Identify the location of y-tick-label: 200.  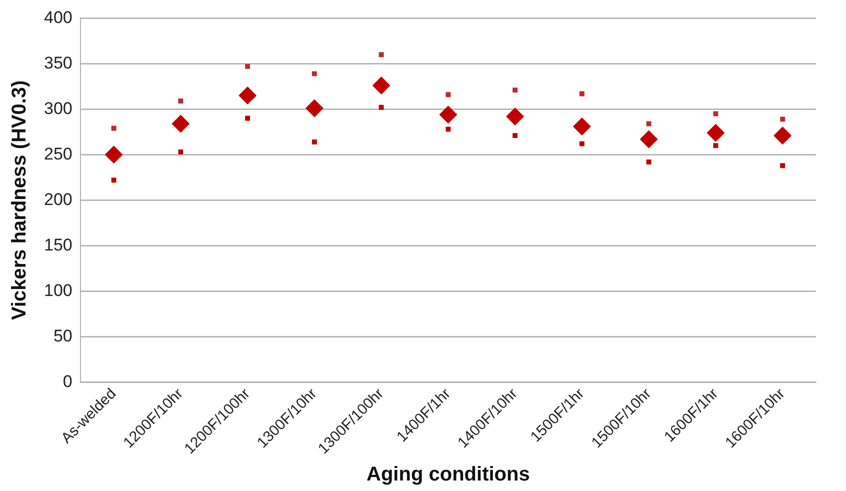
(58, 199).